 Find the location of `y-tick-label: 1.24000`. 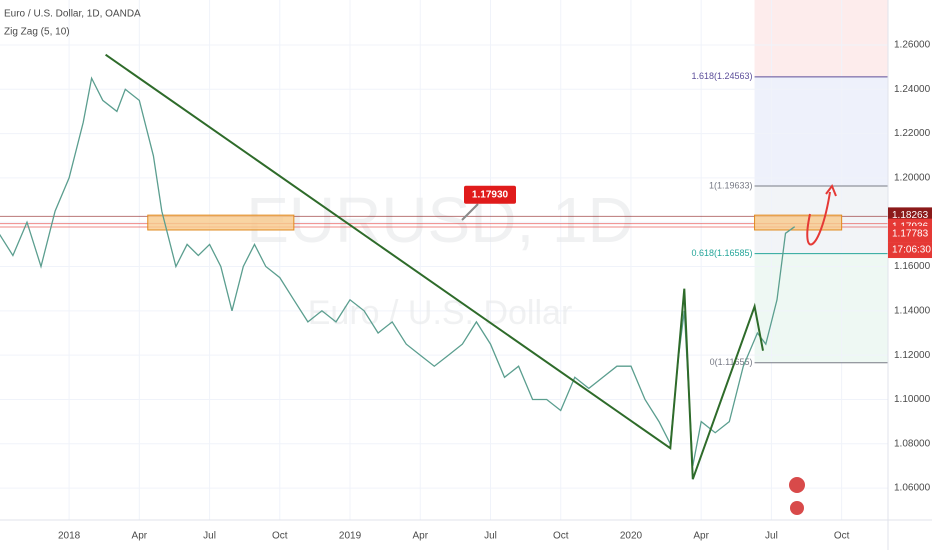

y-tick-label: 1.24000 is located at coordinates (912, 89).